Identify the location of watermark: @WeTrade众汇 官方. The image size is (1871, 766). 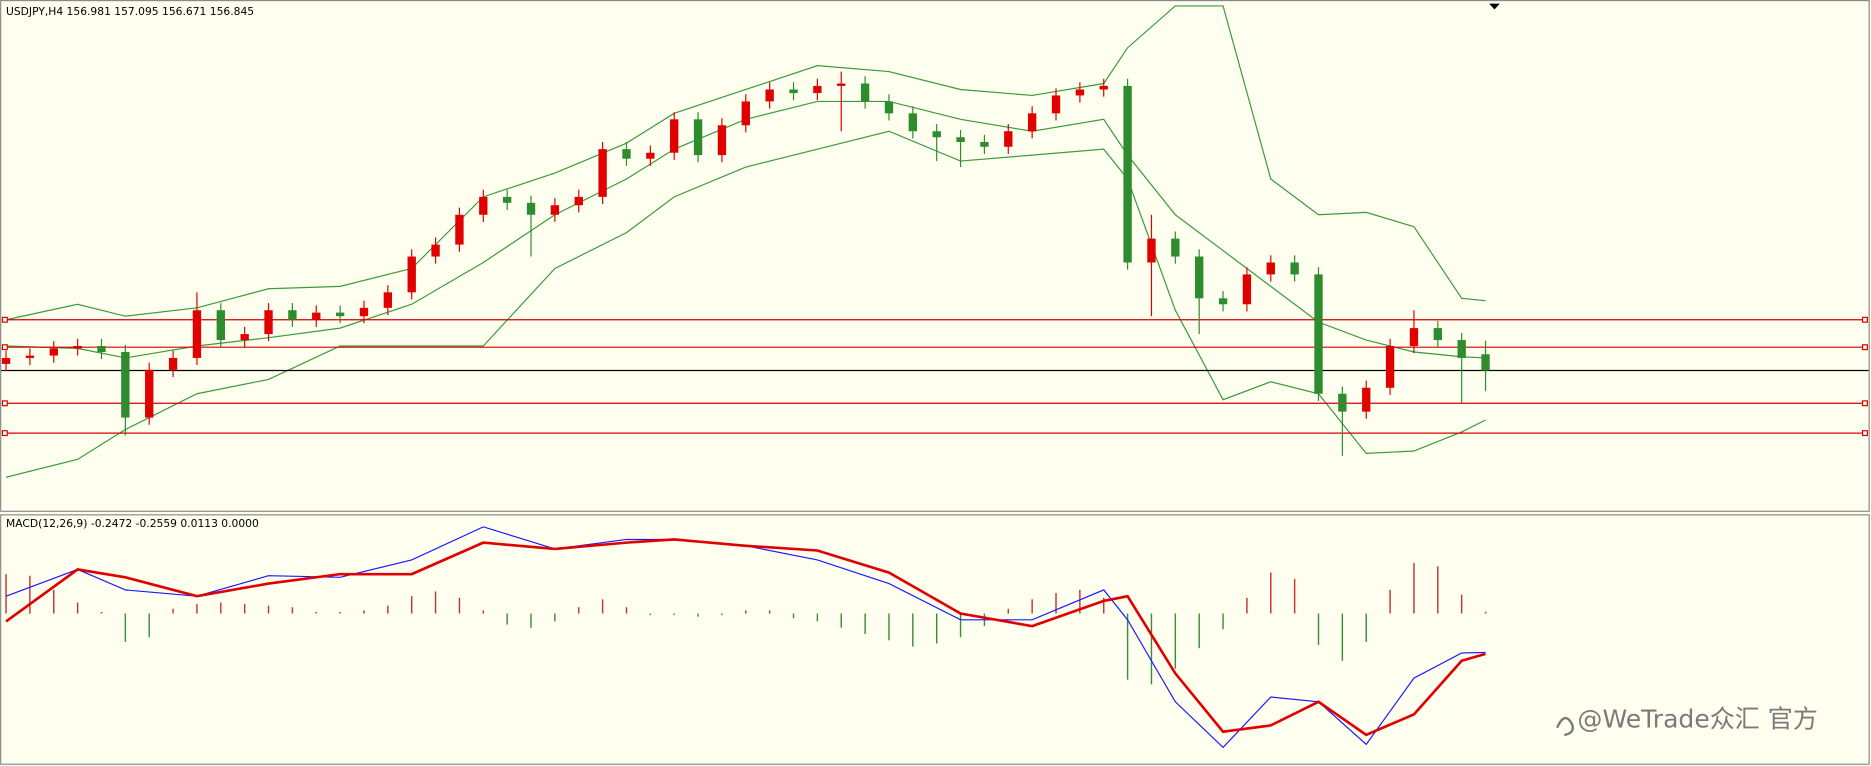
(1697, 719).